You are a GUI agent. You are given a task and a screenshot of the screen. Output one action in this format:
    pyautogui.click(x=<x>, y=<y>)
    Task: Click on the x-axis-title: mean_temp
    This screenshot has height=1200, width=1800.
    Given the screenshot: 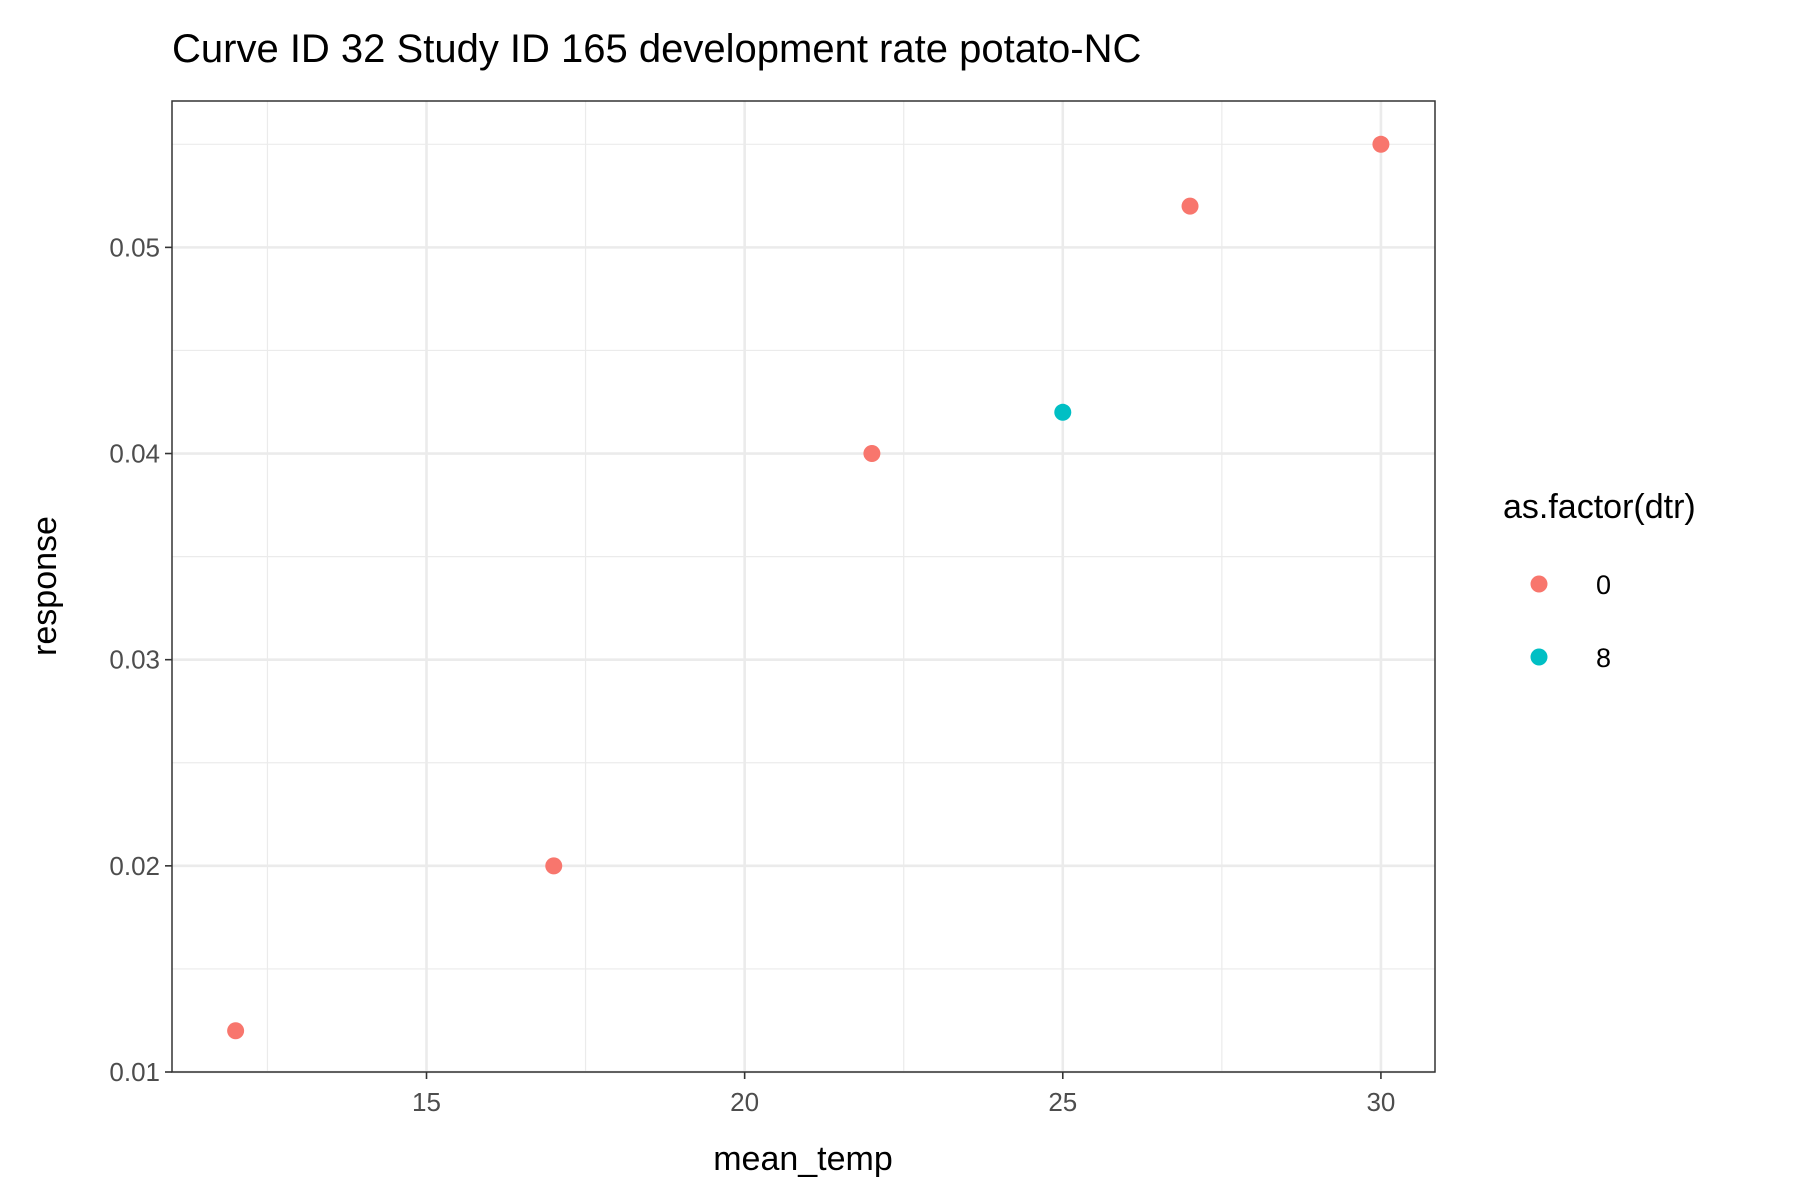 What is the action you would take?
    pyautogui.click(x=803, y=1159)
    